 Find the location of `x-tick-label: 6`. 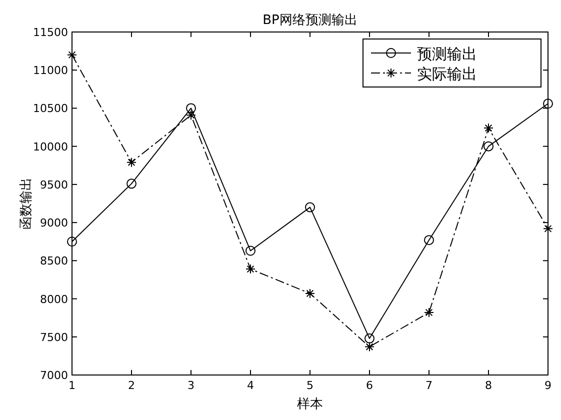

x-tick-label: 6 is located at coordinates (369, 385).